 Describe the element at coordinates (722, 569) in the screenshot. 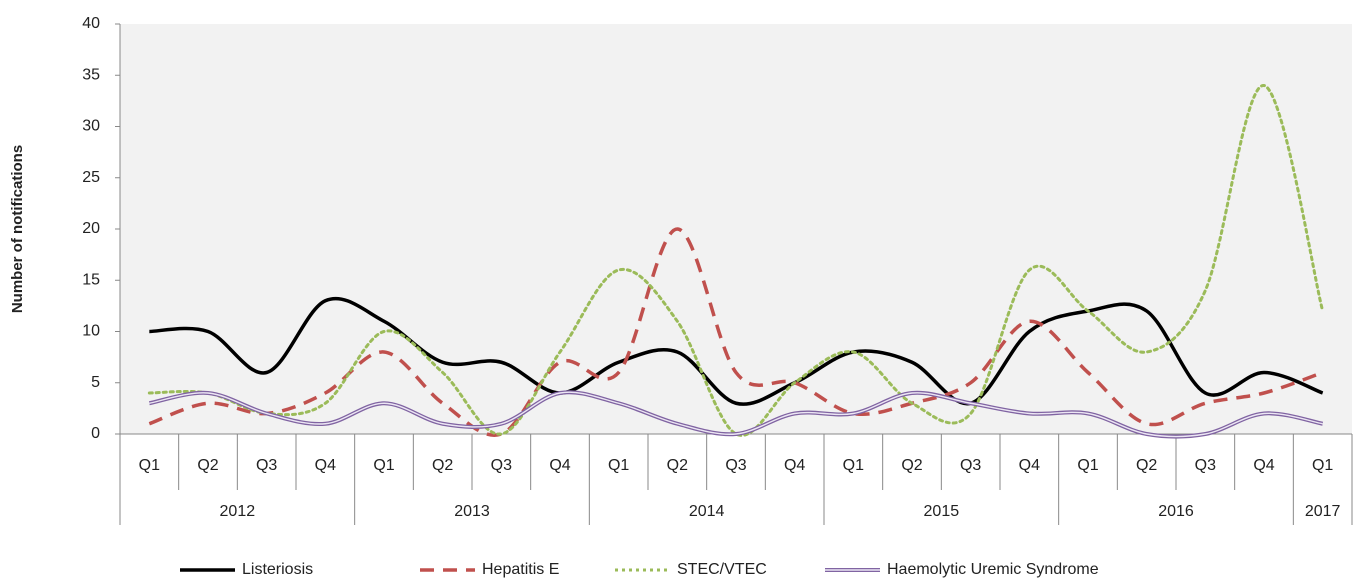

I see `legend-label: STEC/VTEC` at that location.